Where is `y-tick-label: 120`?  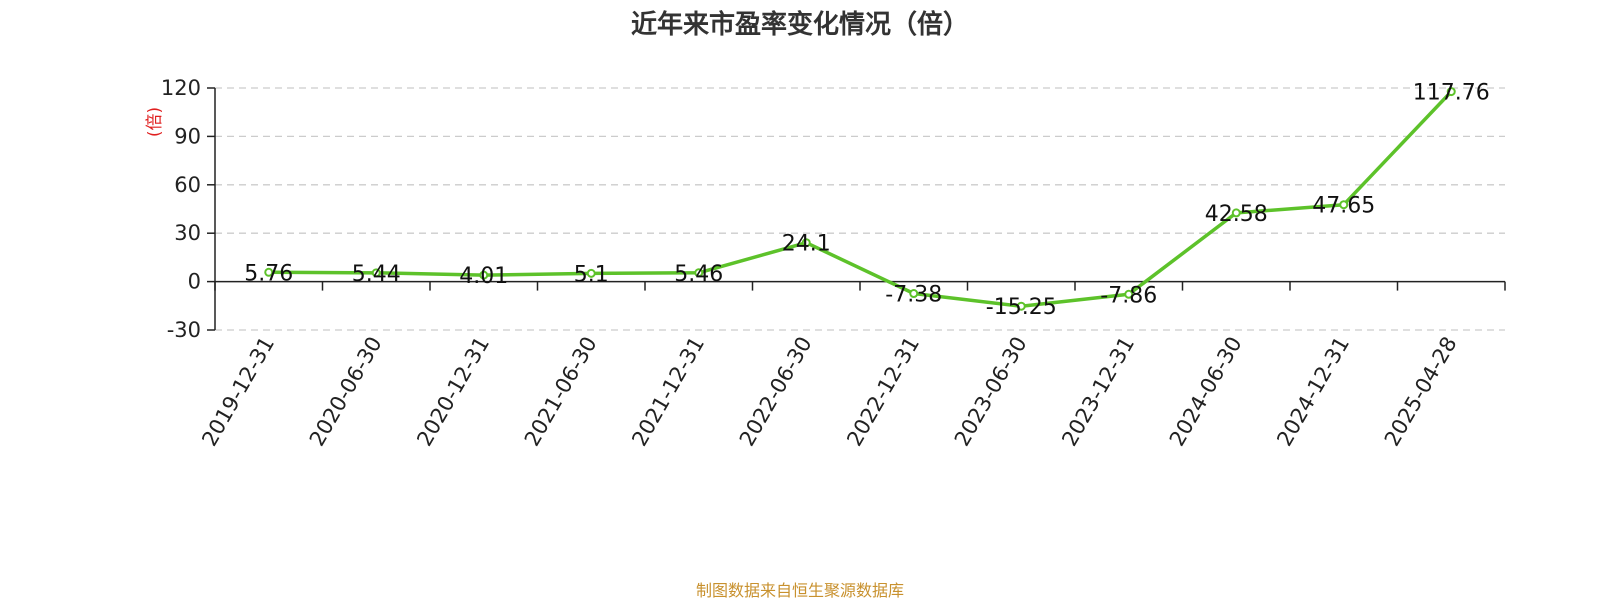
y-tick-label: 120 is located at coordinates (181, 88).